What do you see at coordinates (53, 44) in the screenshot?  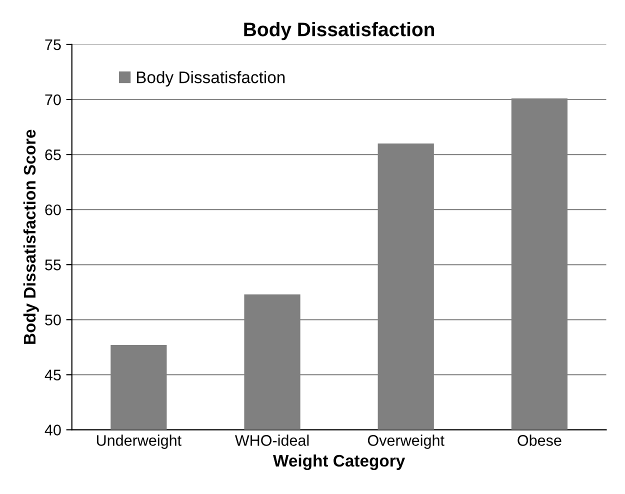 I see `y-tick-label: 75` at bounding box center [53, 44].